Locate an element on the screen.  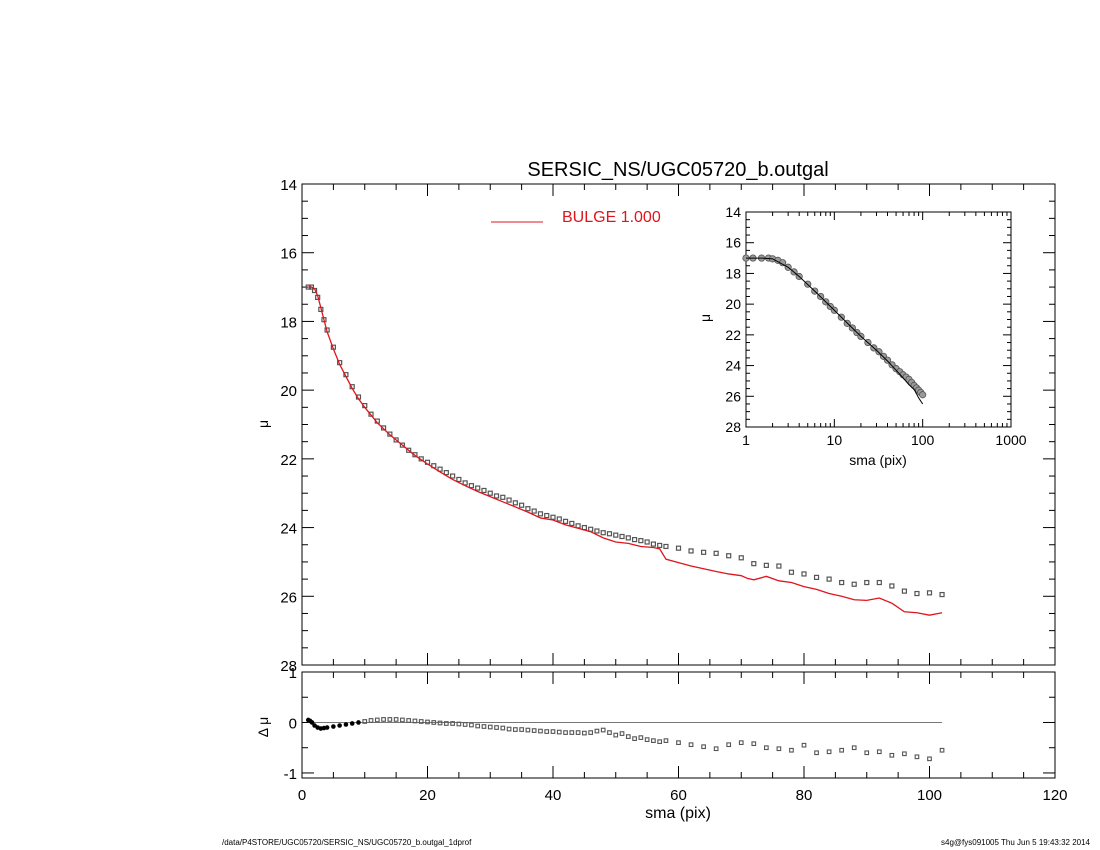
main-ytick-label: 24 is located at coordinates (288, 529).